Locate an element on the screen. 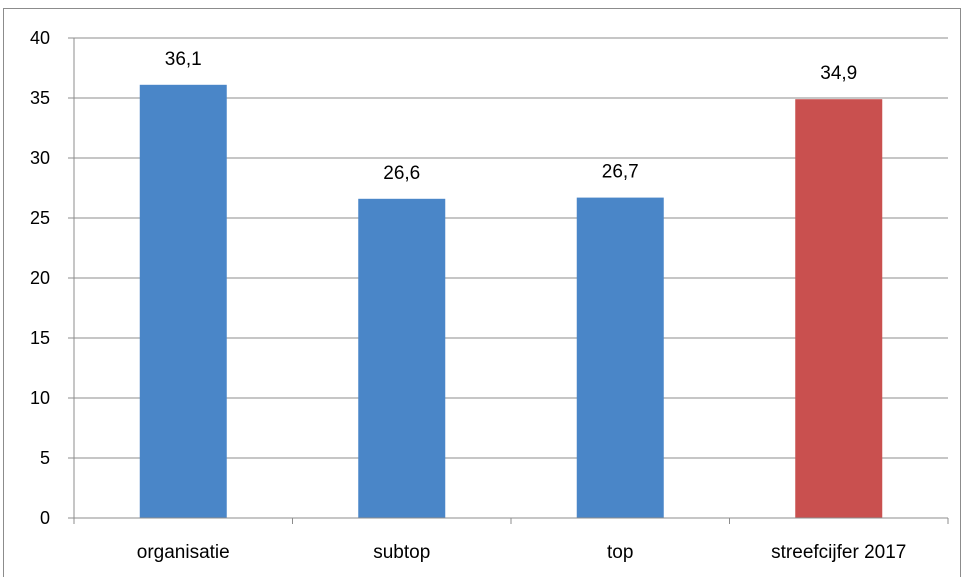 Image resolution: width=964 pixels, height=577 pixels. y-tick-label-5: 5 is located at coordinates (45, 458).